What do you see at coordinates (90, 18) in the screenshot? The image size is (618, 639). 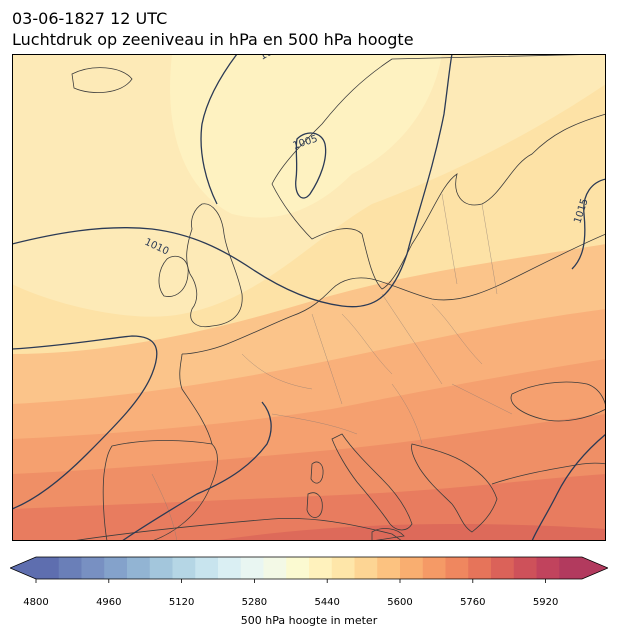 I see `map-datetime: 03-06-1827 12 UTC` at bounding box center [90, 18].